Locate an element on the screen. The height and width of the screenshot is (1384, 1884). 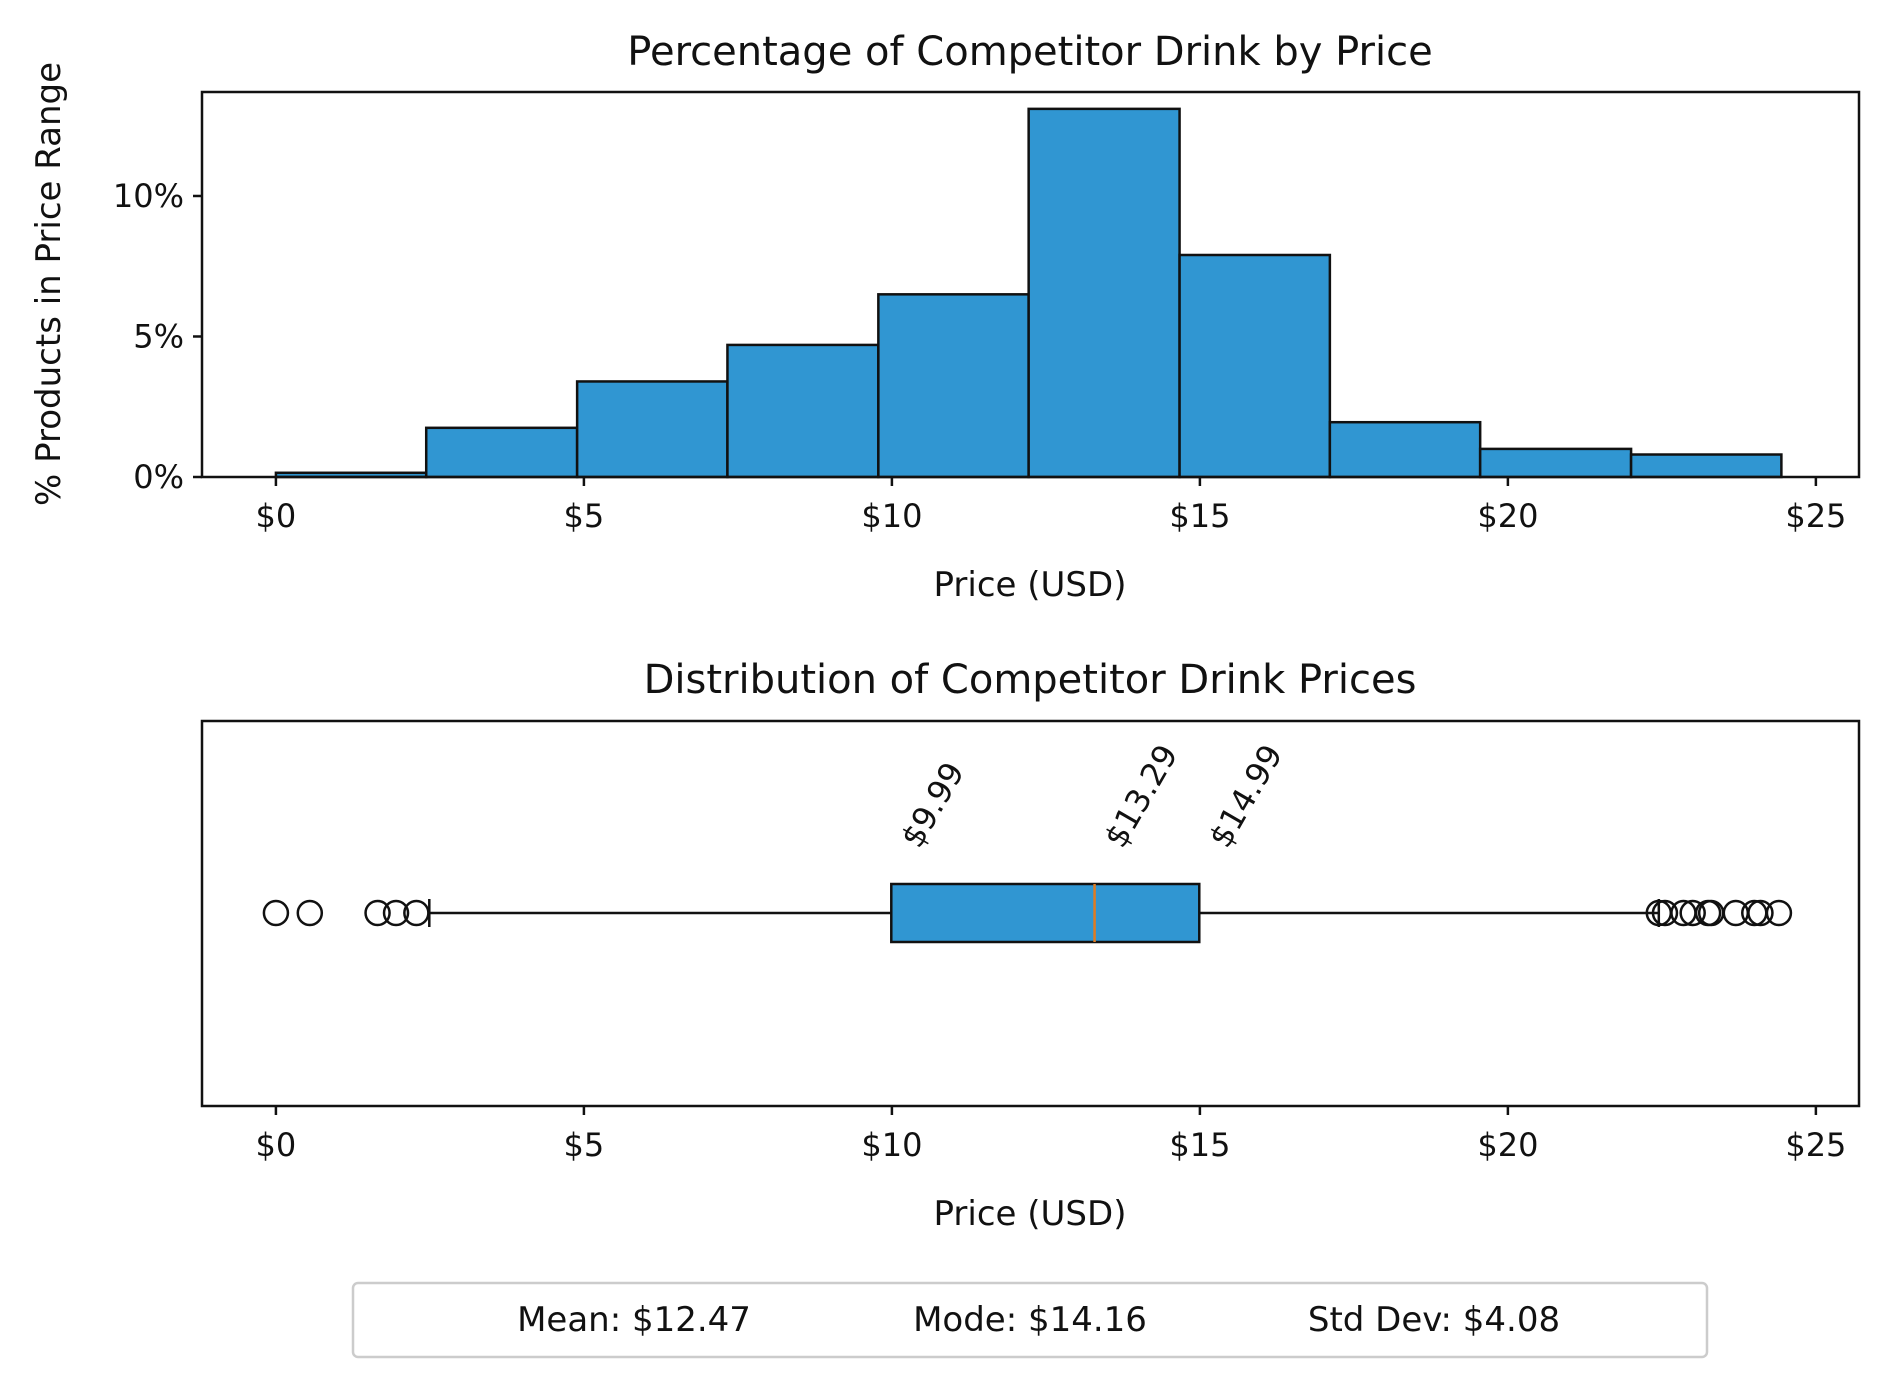
boxplot-x-tick-label: $25 is located at coordinates (1815, 1145).